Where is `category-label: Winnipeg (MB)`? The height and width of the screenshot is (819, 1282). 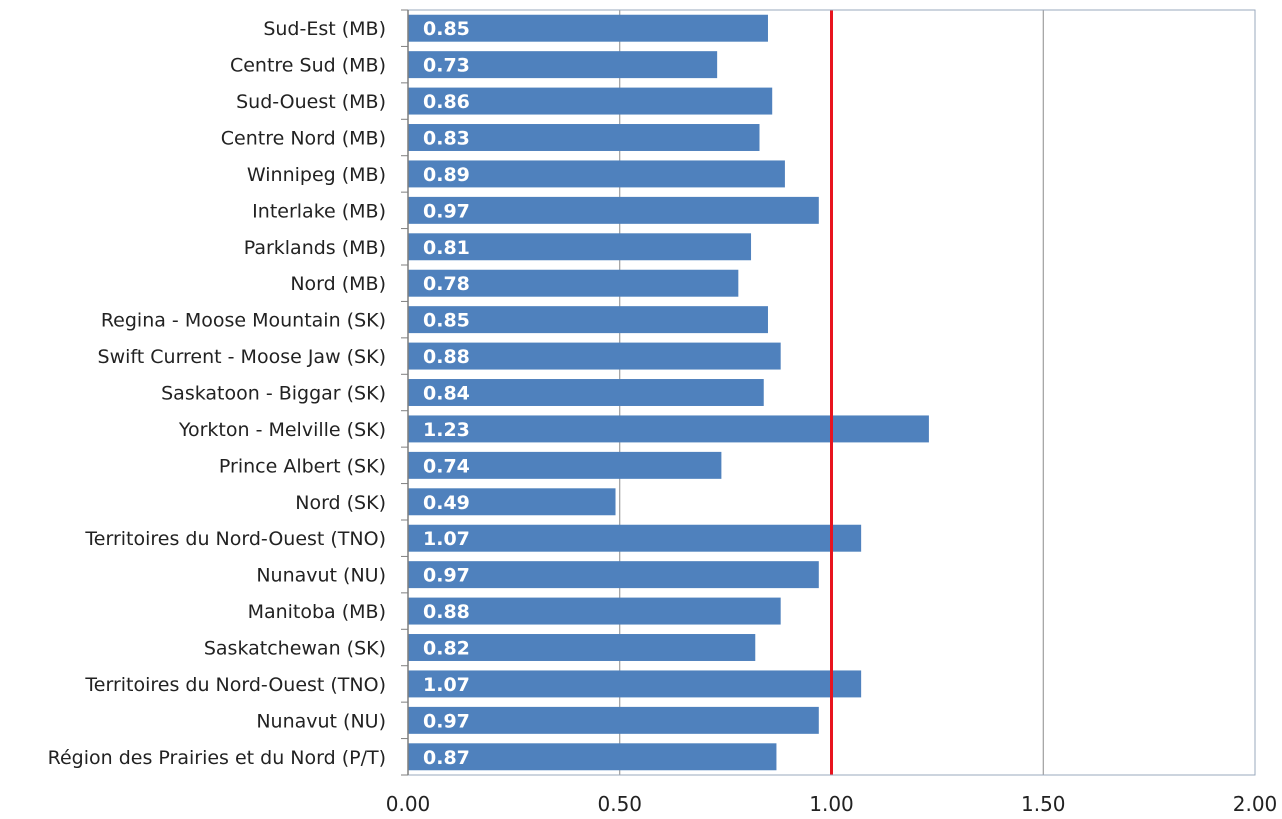 category-label: Winnipeg (MB) is located at coordinates (316, 175).